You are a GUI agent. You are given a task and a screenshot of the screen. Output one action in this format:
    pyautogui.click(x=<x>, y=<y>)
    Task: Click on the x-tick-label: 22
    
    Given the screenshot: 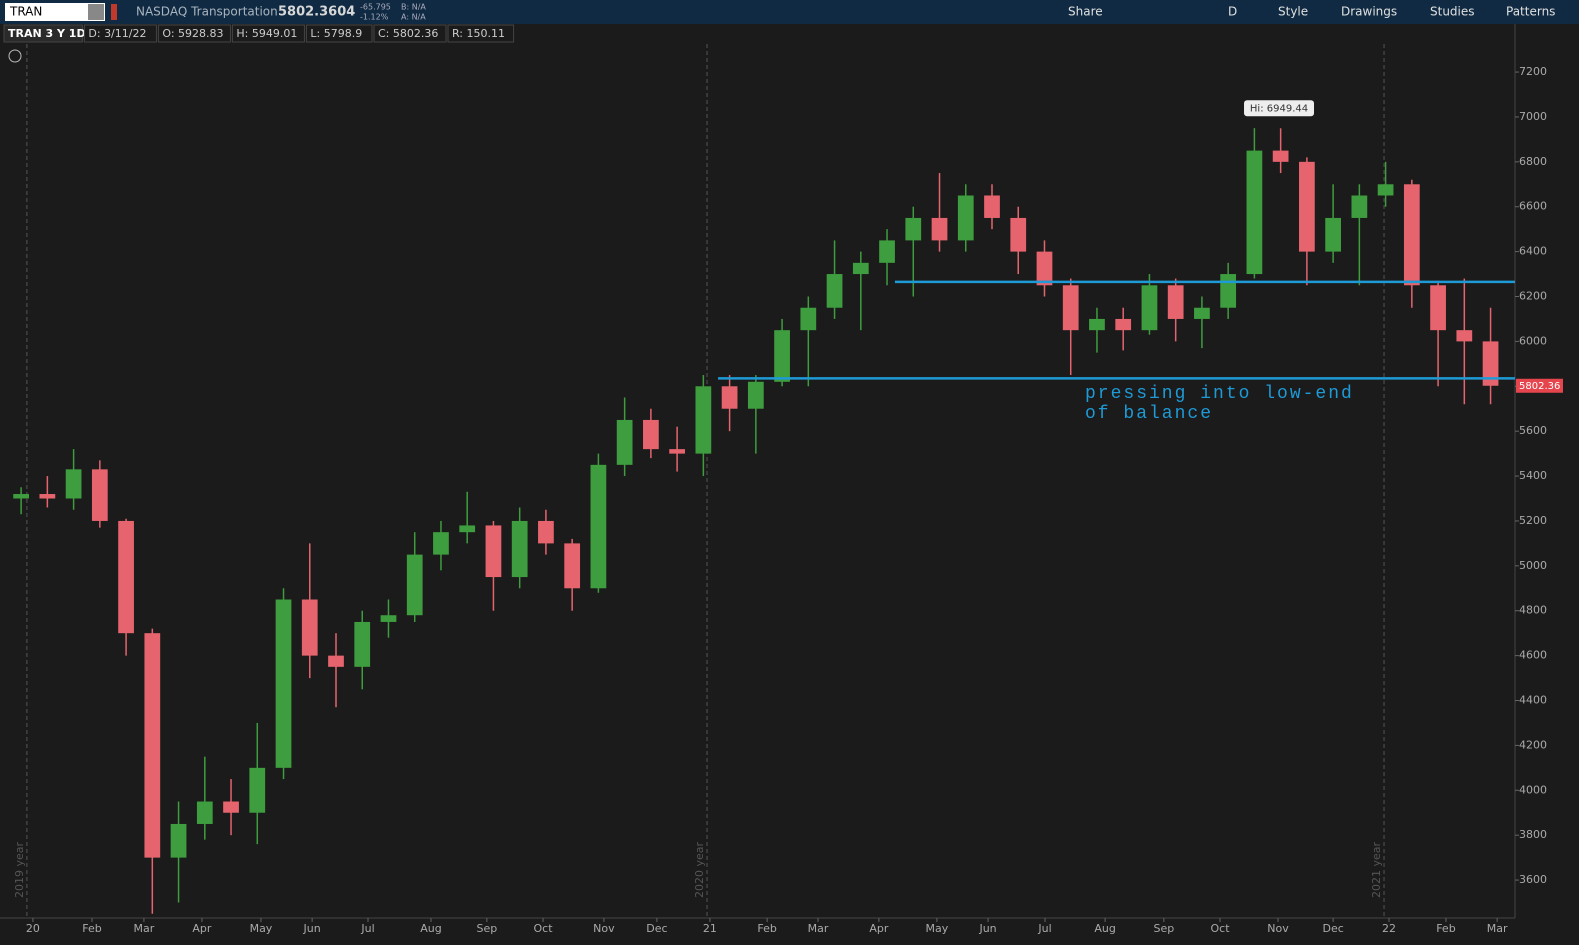 What is the action you would take?
    pyautogui.click(x=1389, y=928)
    